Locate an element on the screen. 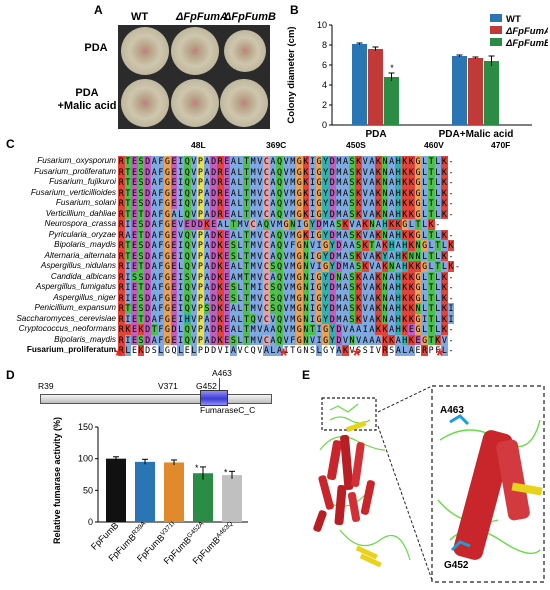 This screenshot has width=550, height=590. species-label: Alternaria_alternata is located at coordinates (80, 255).